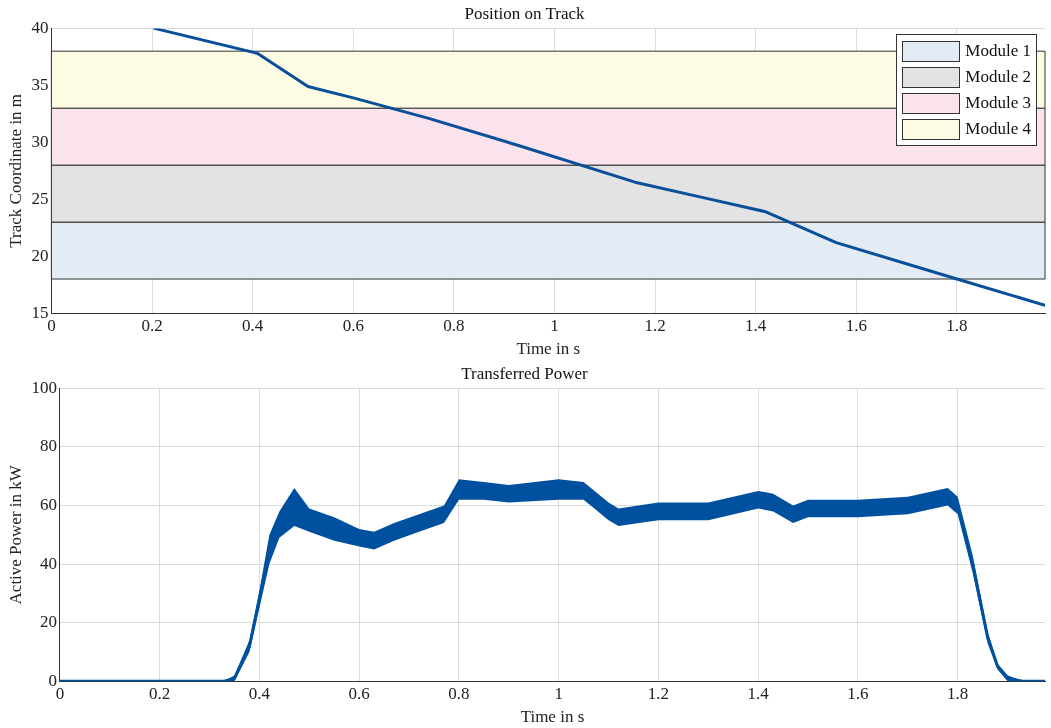 The image size is (1051, 728). What do you see at coordinates (44, 387) in the screenshot?
I see `y-tick-label: 100` at bounding box center [44, 387].